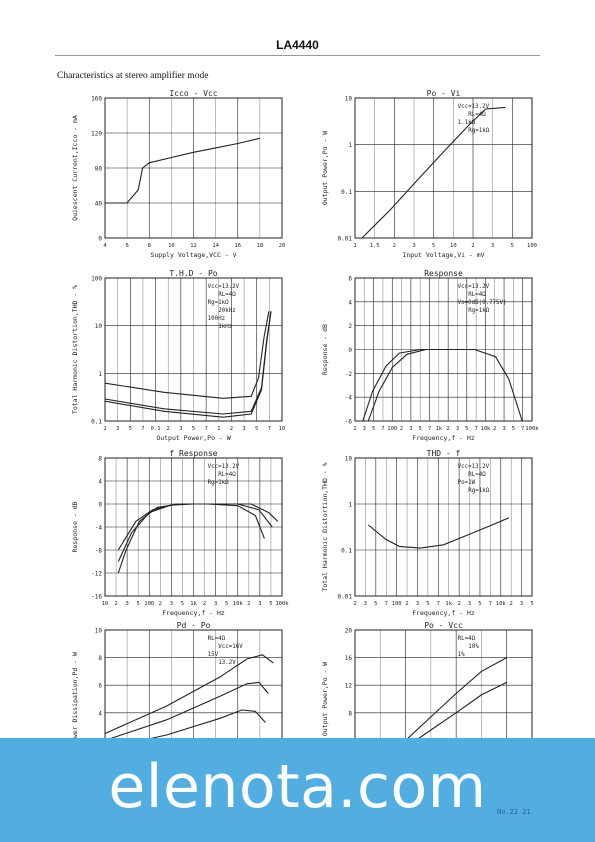 This screenshot has height=842, width=595. Describe the element at coordinates (187, 355) in the screenshot. I see `series-line-20khz` at that location.